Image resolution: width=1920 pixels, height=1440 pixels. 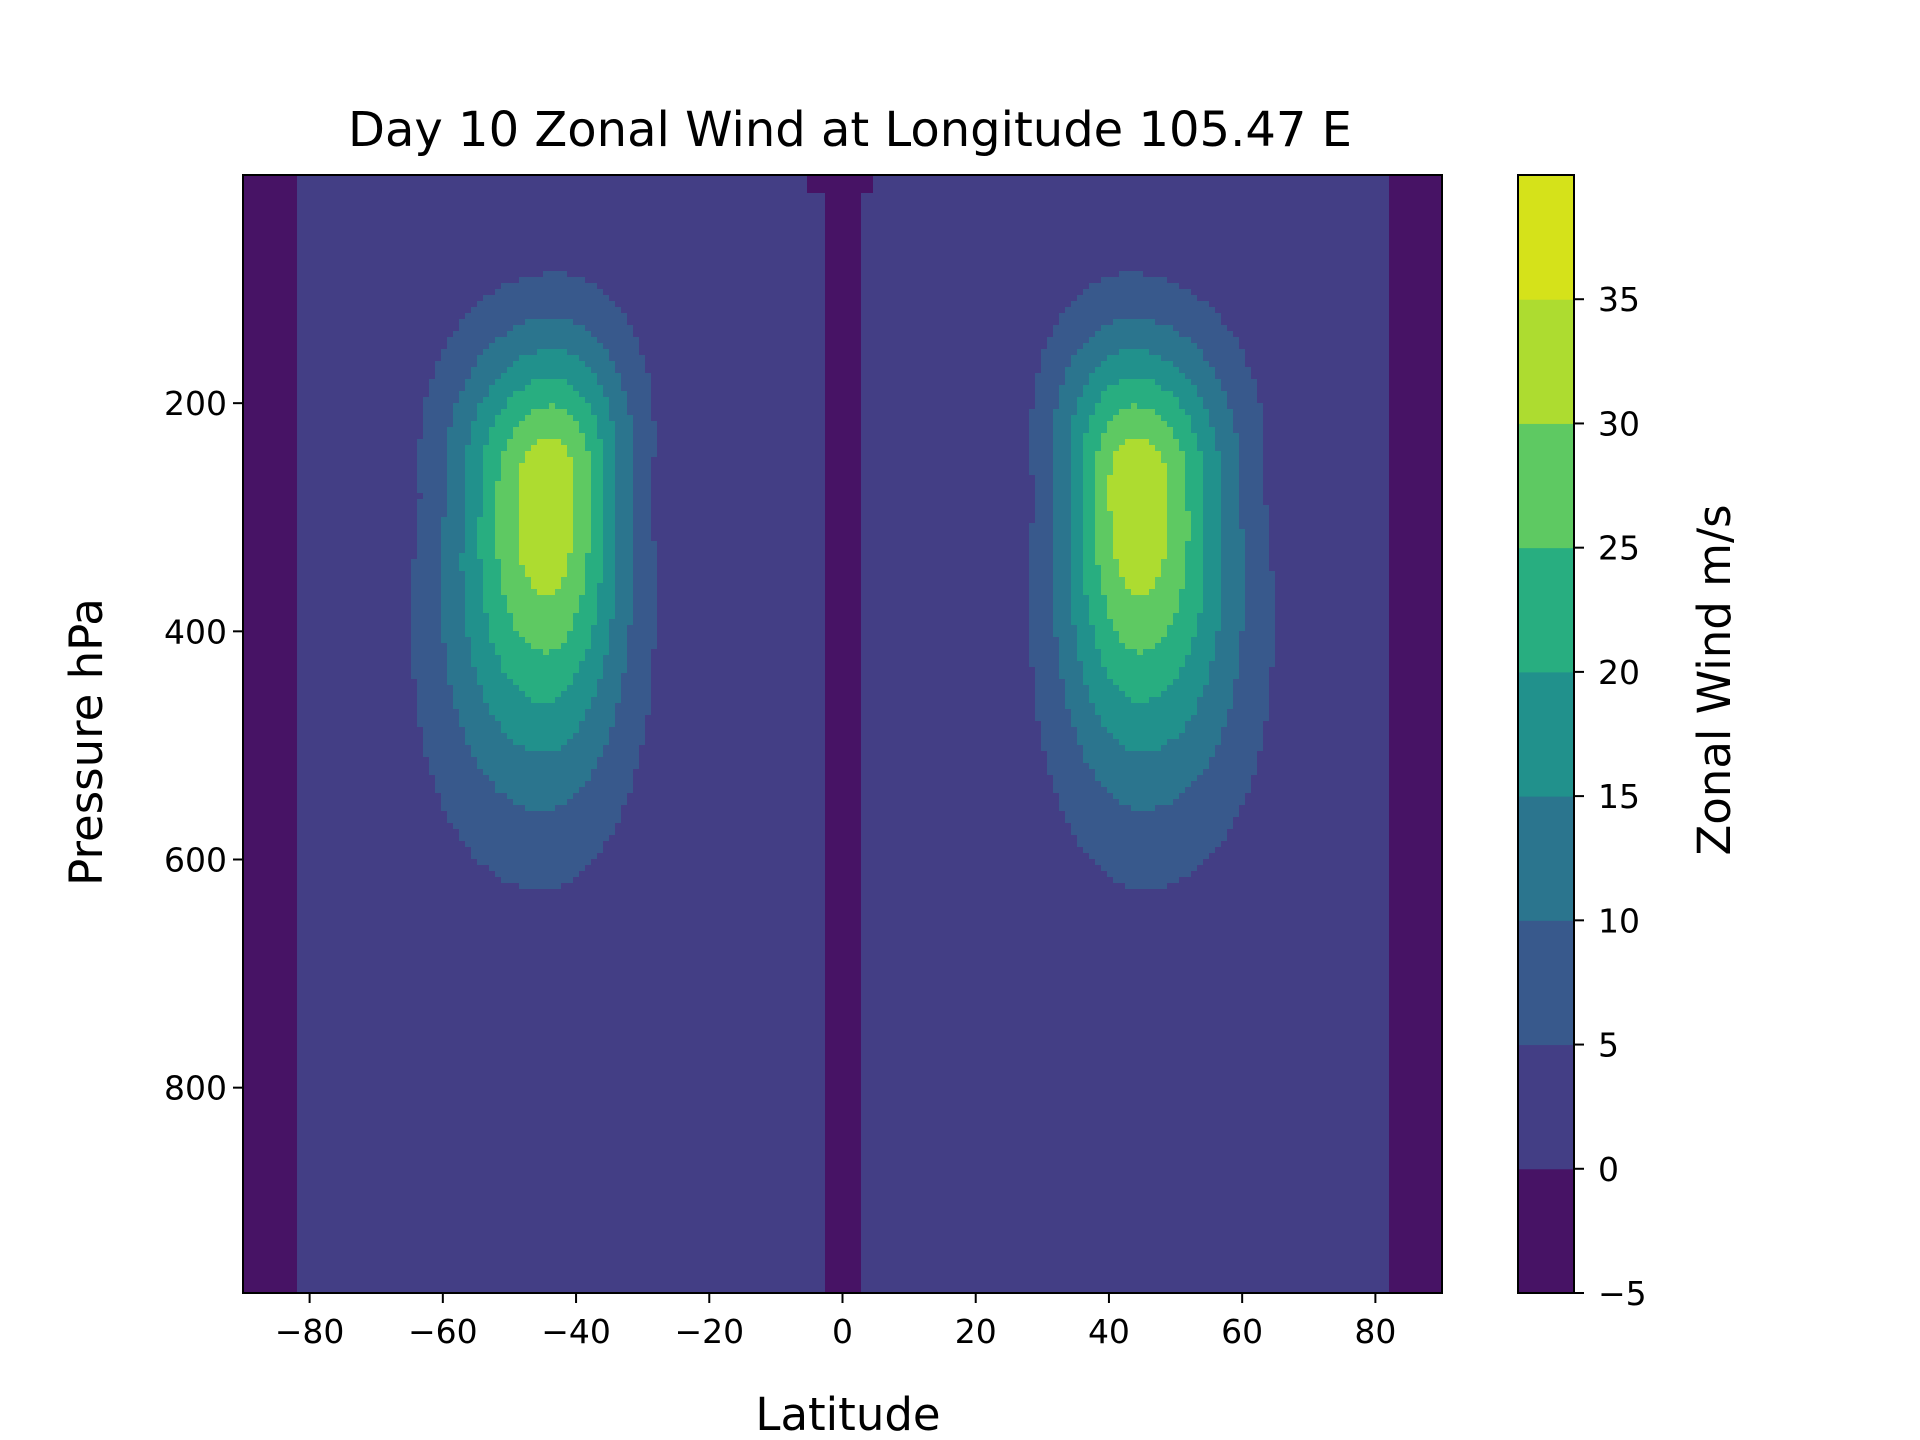 What do you see at coordinates (1608, 1045) in the screenshot?
I see `colorbar-tick-label: 5` at bounding box center [1608, 1045].